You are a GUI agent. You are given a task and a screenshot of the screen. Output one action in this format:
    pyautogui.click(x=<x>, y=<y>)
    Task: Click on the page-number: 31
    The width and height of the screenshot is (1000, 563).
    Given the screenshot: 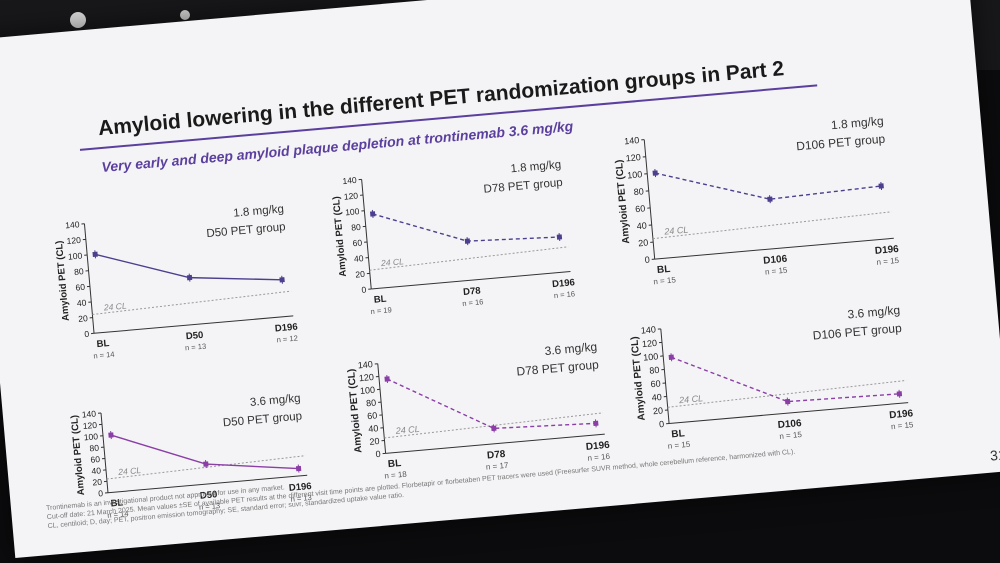 What is the action you would take?
    pyautogui.click(x=994, y=455)
    